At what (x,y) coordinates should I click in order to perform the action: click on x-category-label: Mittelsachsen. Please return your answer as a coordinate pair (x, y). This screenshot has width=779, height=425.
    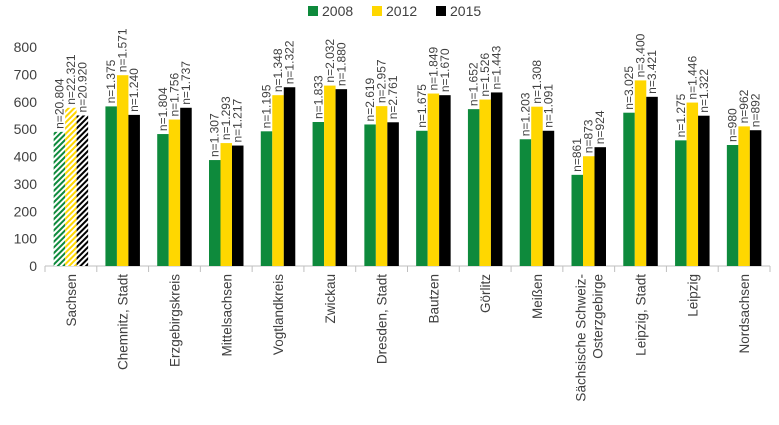
    Looking at the image, I should click on (226, 315).